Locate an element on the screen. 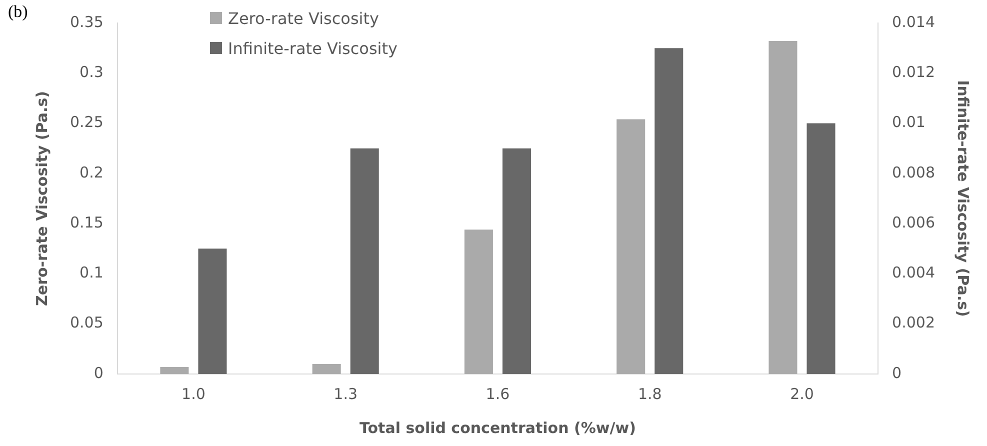 The width and height of the screenshot is (987, 446). legend-label: Infinite-rate Viscosity is located at coordinates (313, 48).